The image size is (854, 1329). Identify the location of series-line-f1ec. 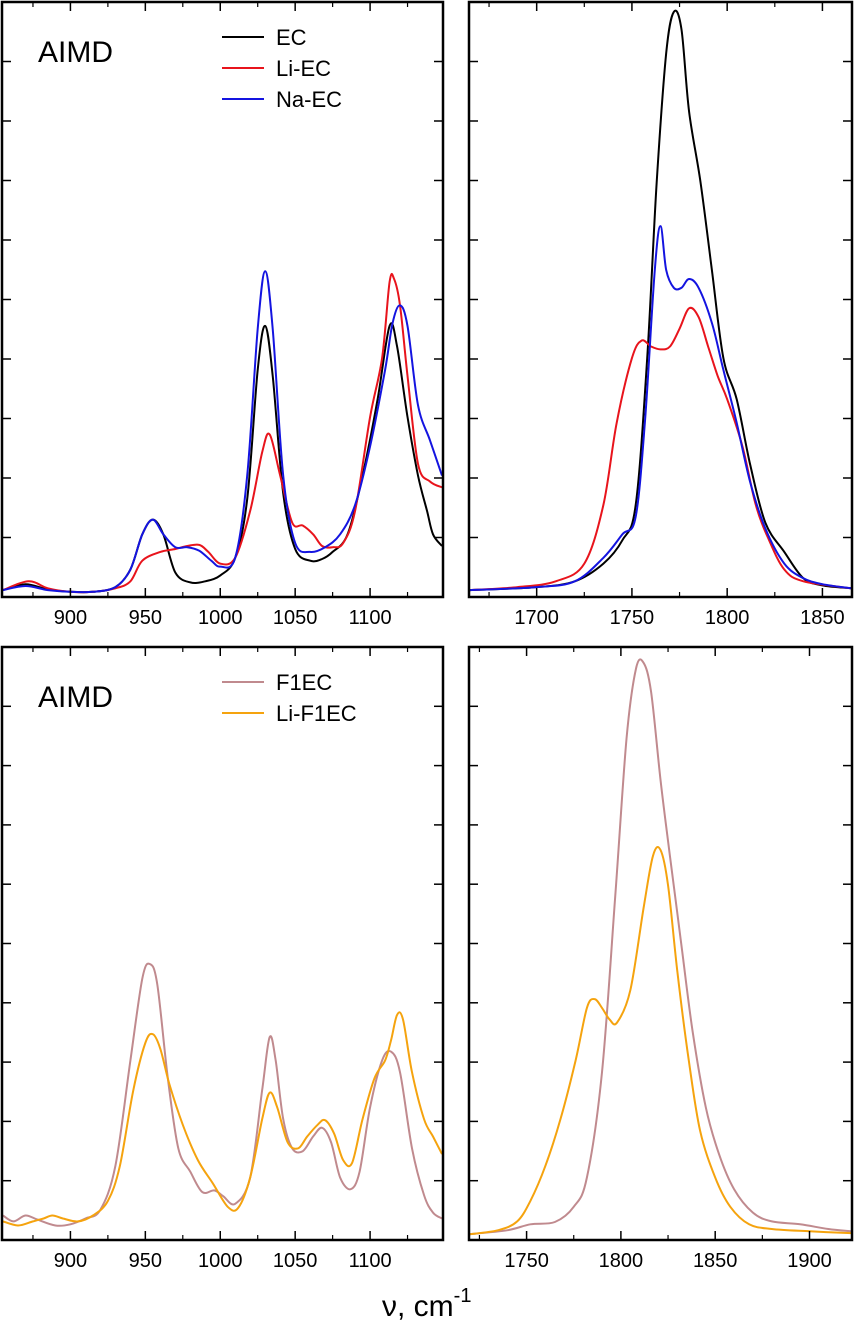
(222, 1094).